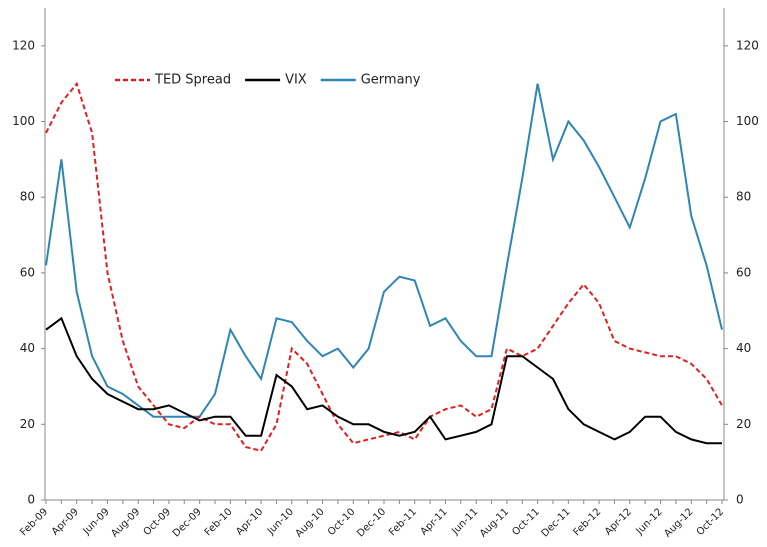  I want to click on legend-label: VIX, so click(296, 80).